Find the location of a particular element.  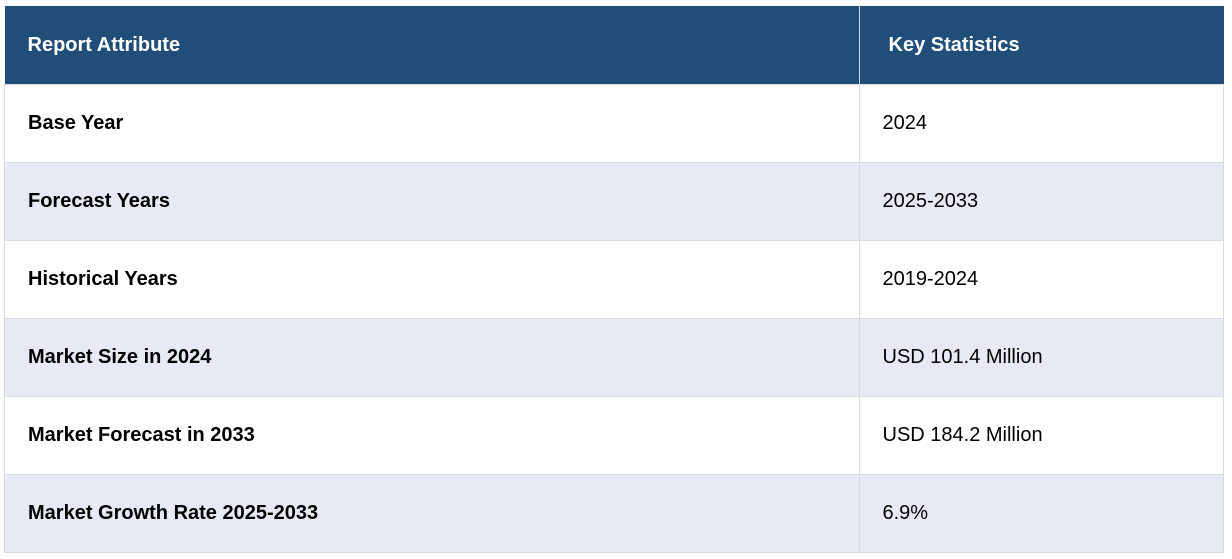

header-row: Report Attribute Key Statistics is located at coordinates (614, 45).